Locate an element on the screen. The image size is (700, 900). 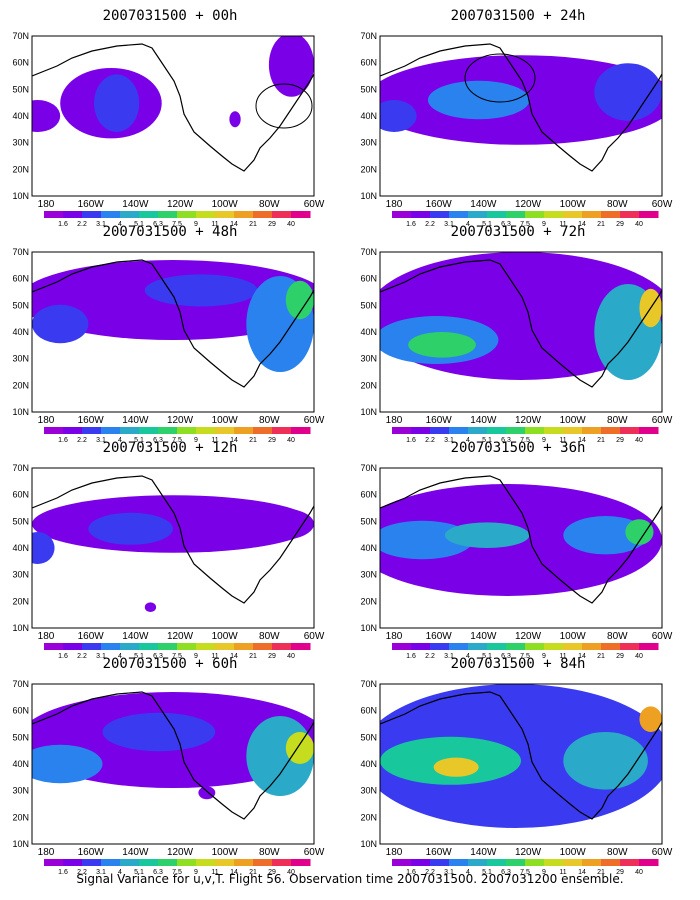
panel-title: 2007031500 + 84h is located at coordinates (518, 664).